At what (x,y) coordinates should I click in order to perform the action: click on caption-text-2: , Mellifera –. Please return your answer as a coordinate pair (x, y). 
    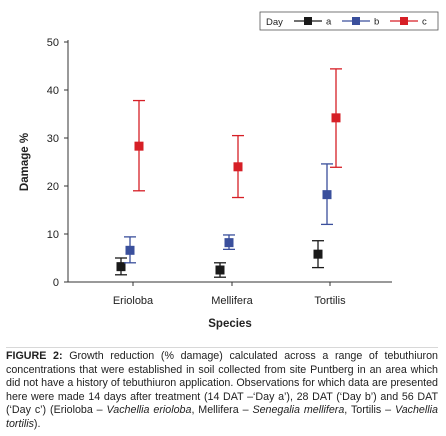
    Looking at the image, I should click on (220, 410).